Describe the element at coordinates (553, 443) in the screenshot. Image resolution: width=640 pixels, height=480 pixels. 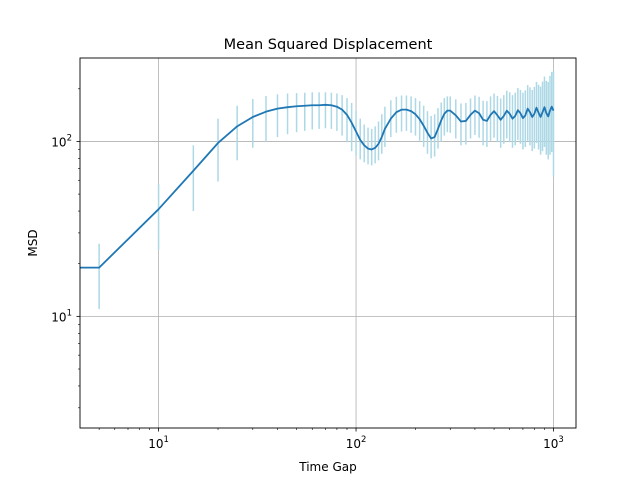
I see `x-tick-label: 10³` at that location.